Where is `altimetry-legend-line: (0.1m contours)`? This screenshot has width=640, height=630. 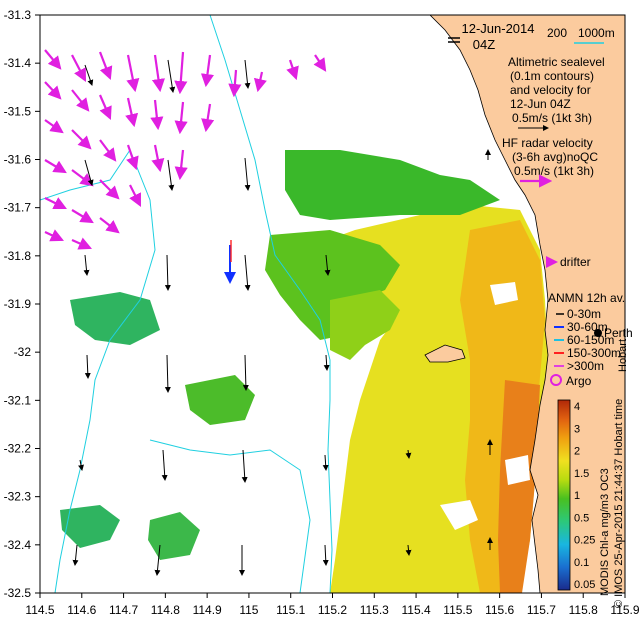 altimetry-legend-line: (0.1m contours) is located at coordinates (552, 76).